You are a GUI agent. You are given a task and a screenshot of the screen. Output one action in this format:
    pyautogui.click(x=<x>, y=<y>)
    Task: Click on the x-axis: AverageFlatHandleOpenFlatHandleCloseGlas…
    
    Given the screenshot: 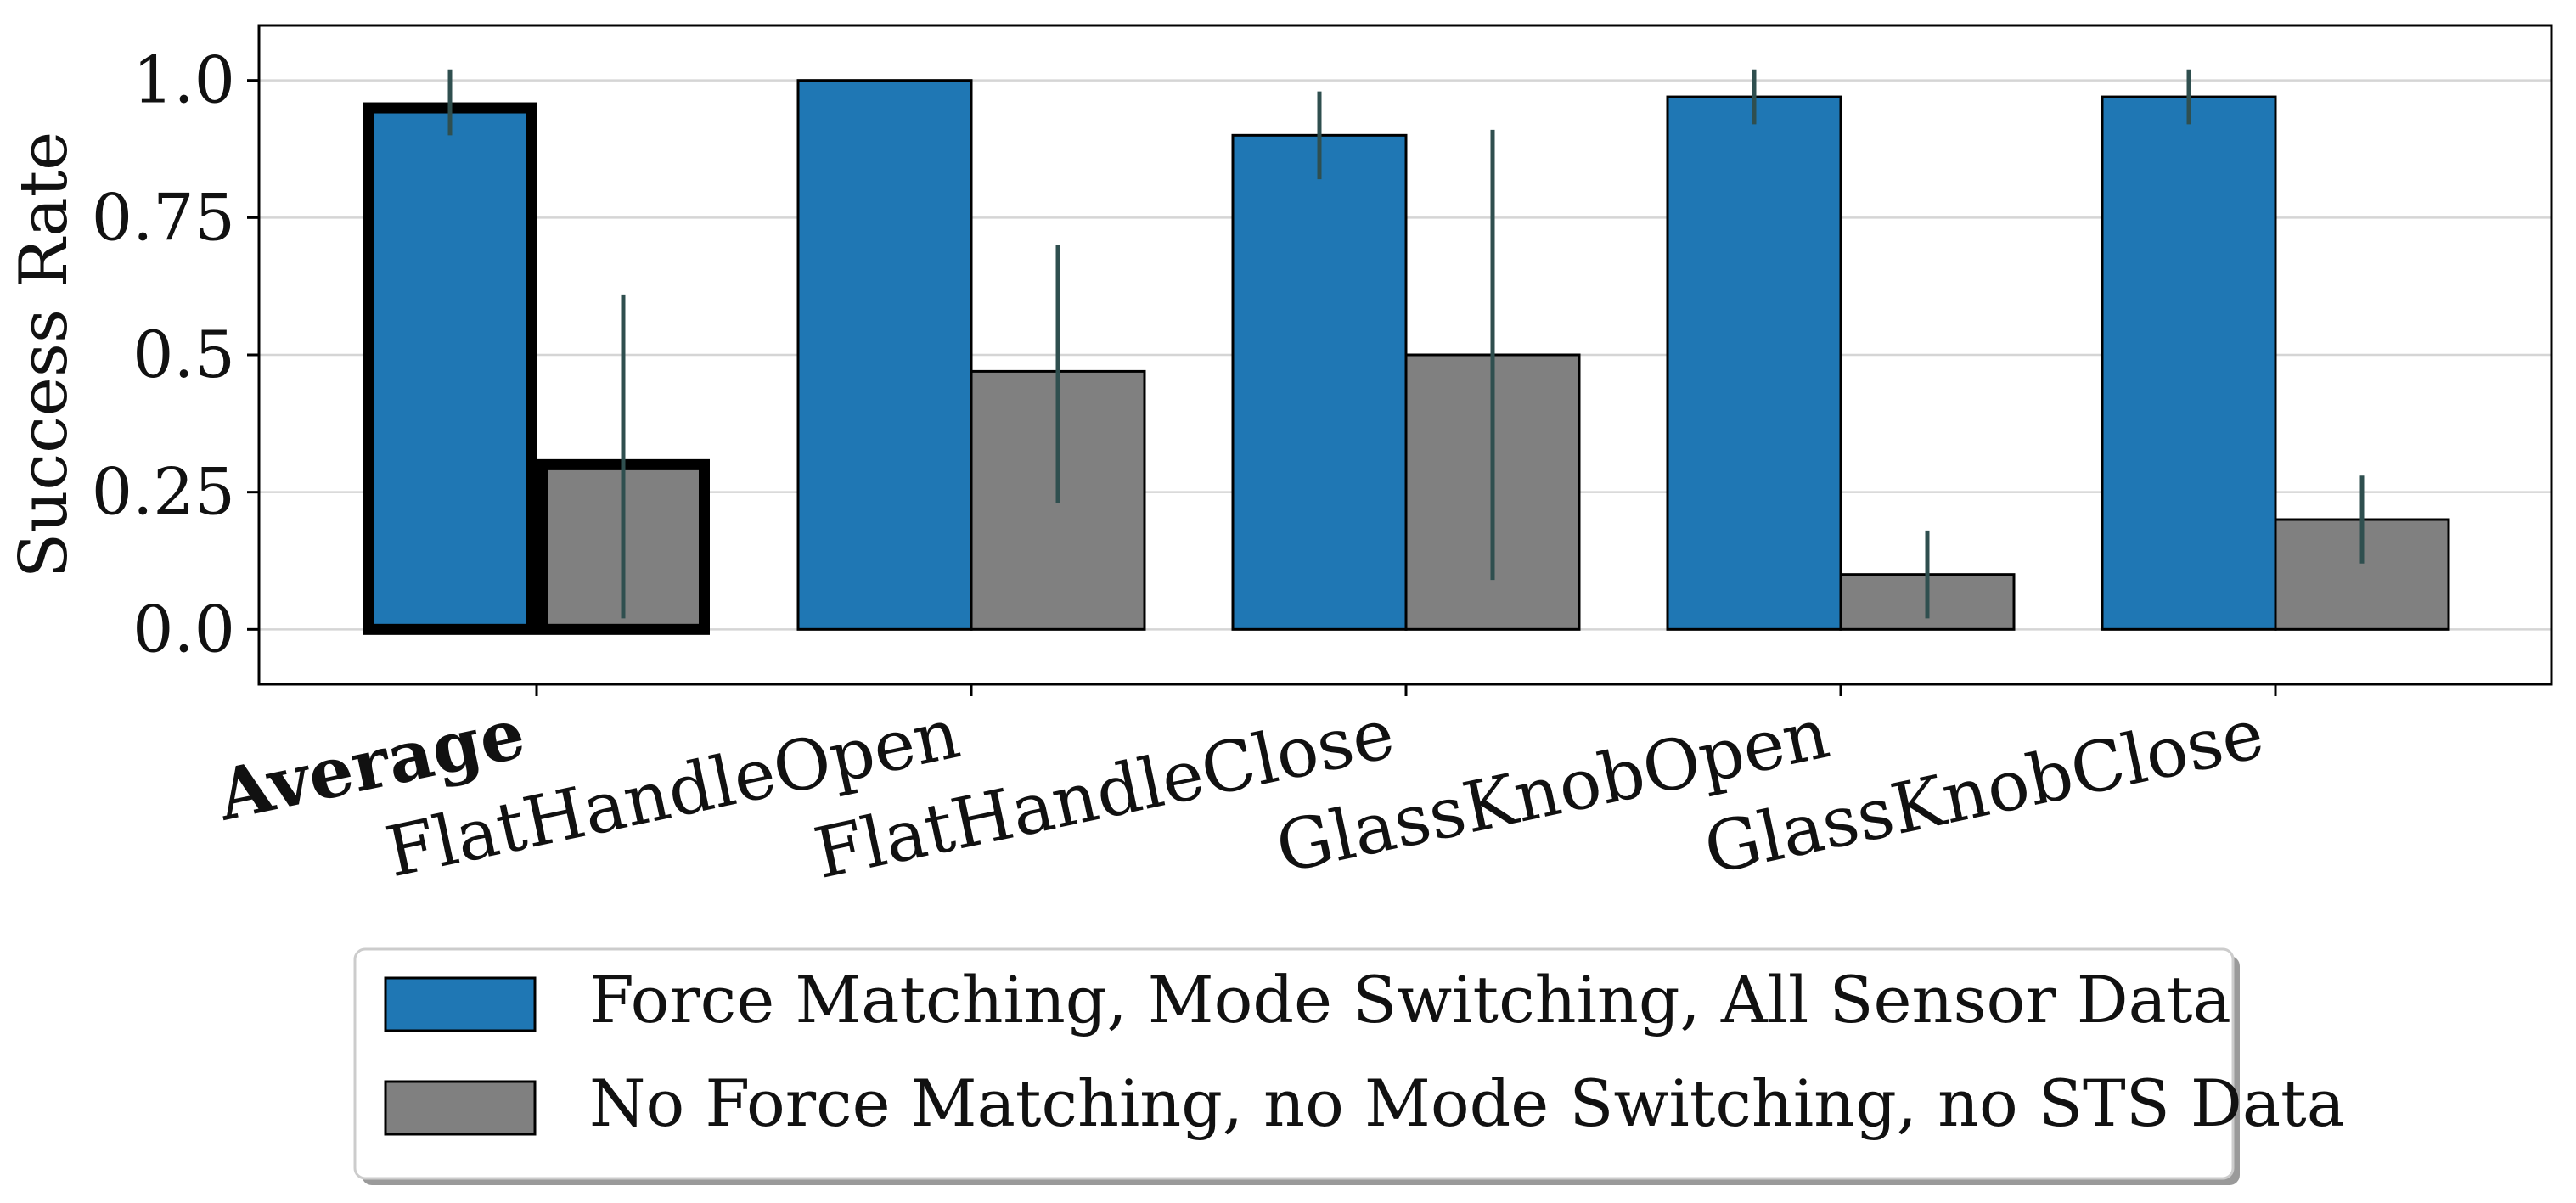 What is the action you would take?
    pyautogui.click(x=1243, y=789)
    